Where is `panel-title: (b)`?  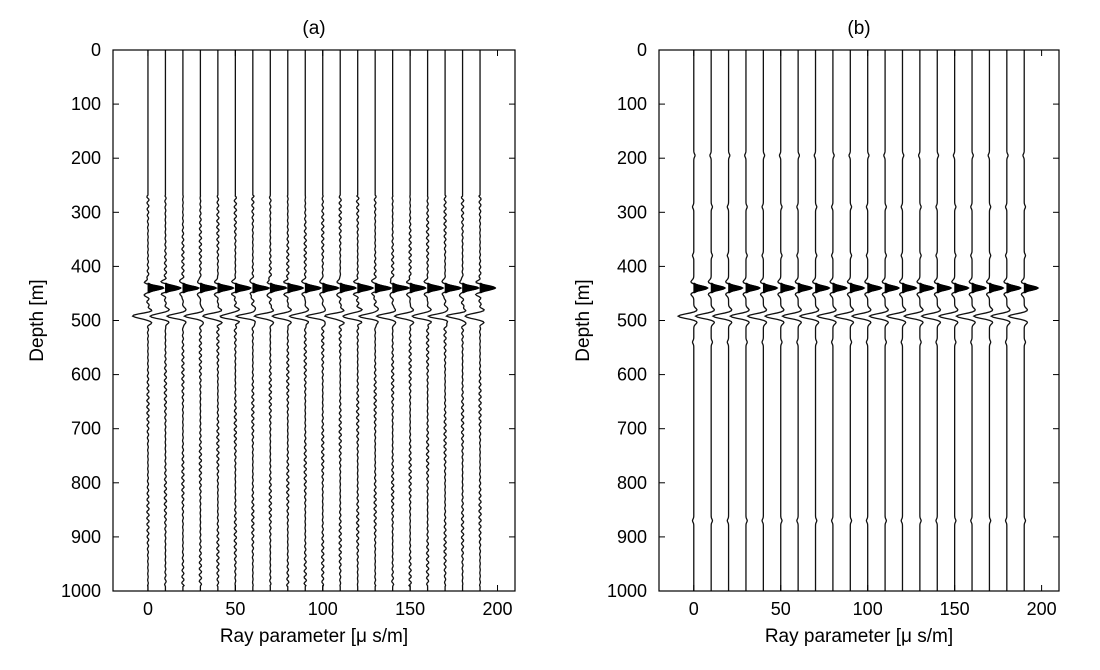 panel-title: (b) is located at coordinates (858, 28).